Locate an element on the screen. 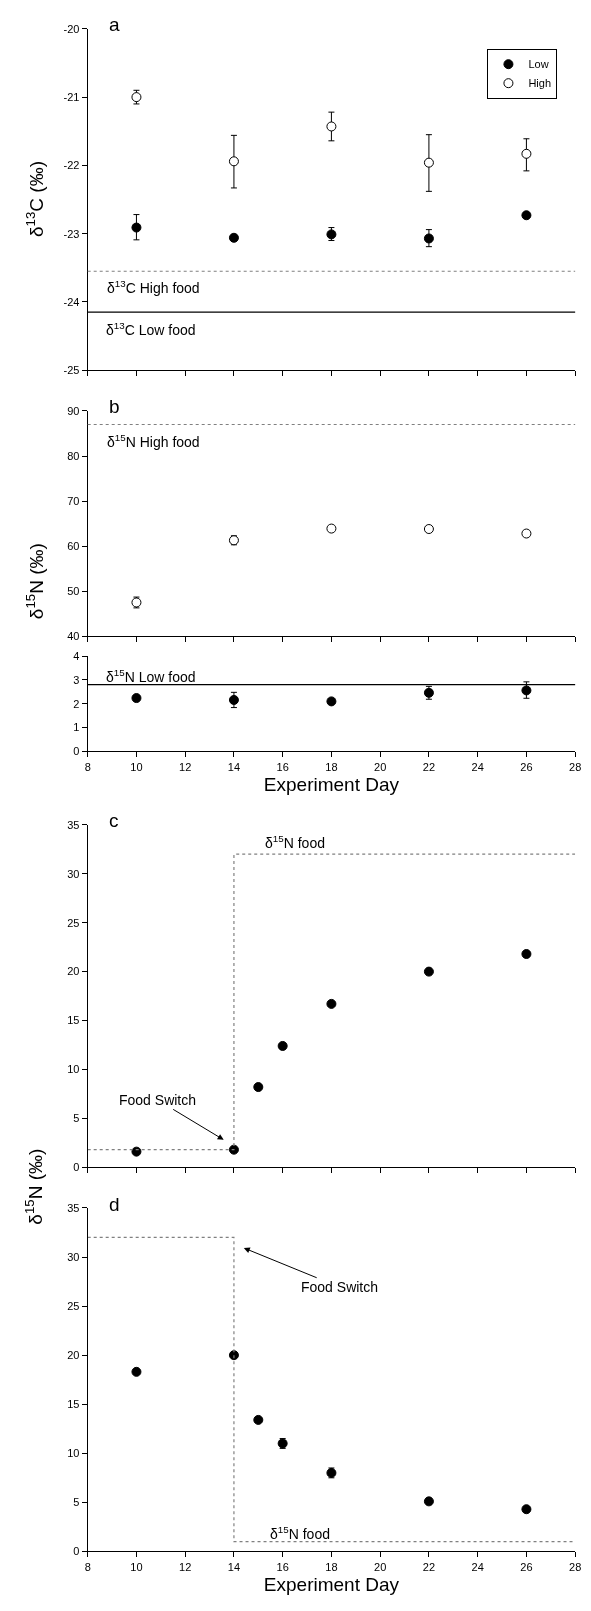 The width and height of the screenshot is (591, 1611). y-tick-label: 1 is located at coordinates (76, 727).